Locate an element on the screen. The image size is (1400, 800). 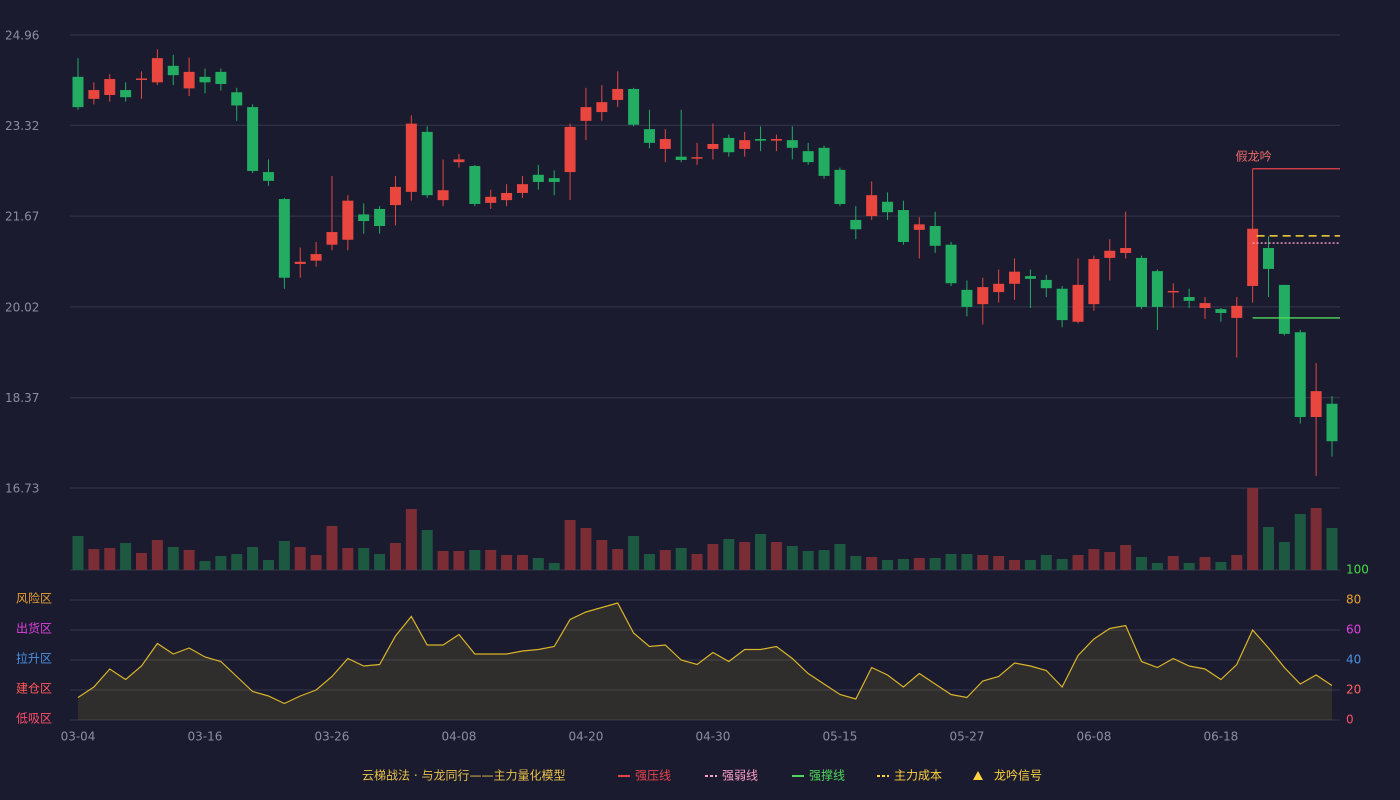
signal-label: 假龙吟 is located at coordinates (1254, 155).